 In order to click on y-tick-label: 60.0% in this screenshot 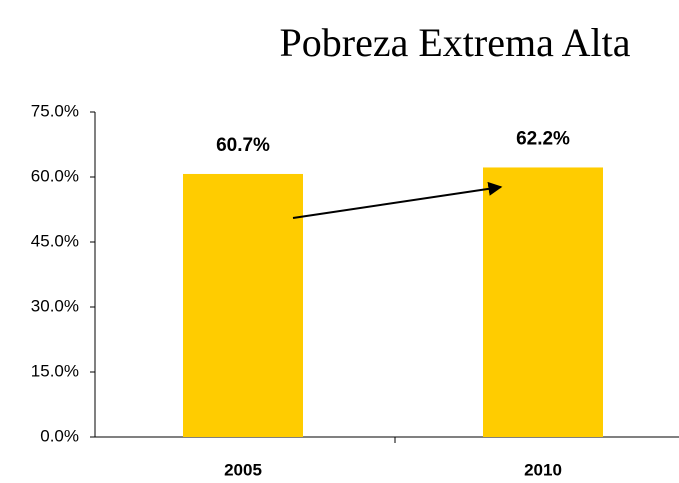, I will do `click(55, 175)`.